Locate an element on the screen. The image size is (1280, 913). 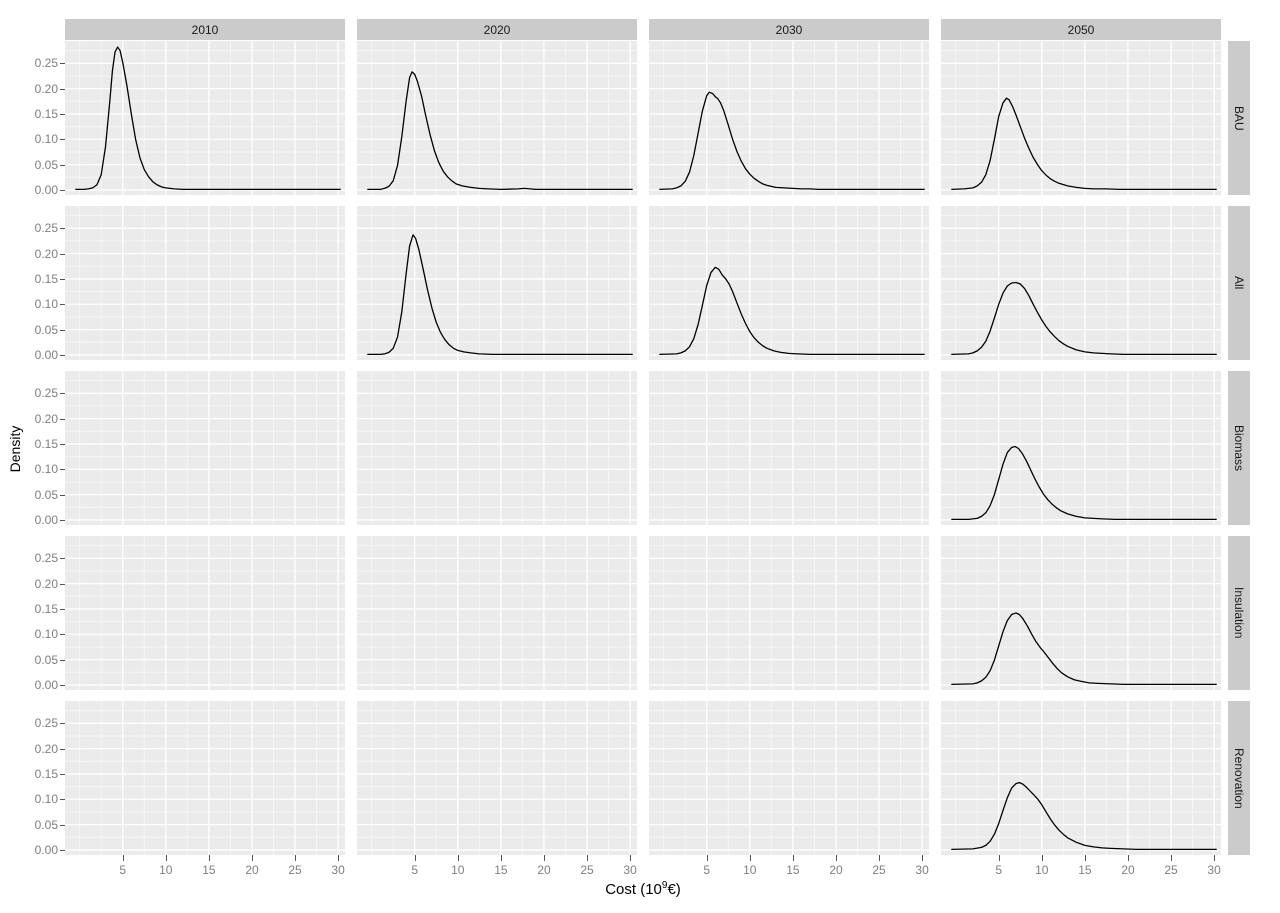
panel-insulation-2020 is located at coordinates (497, 613).